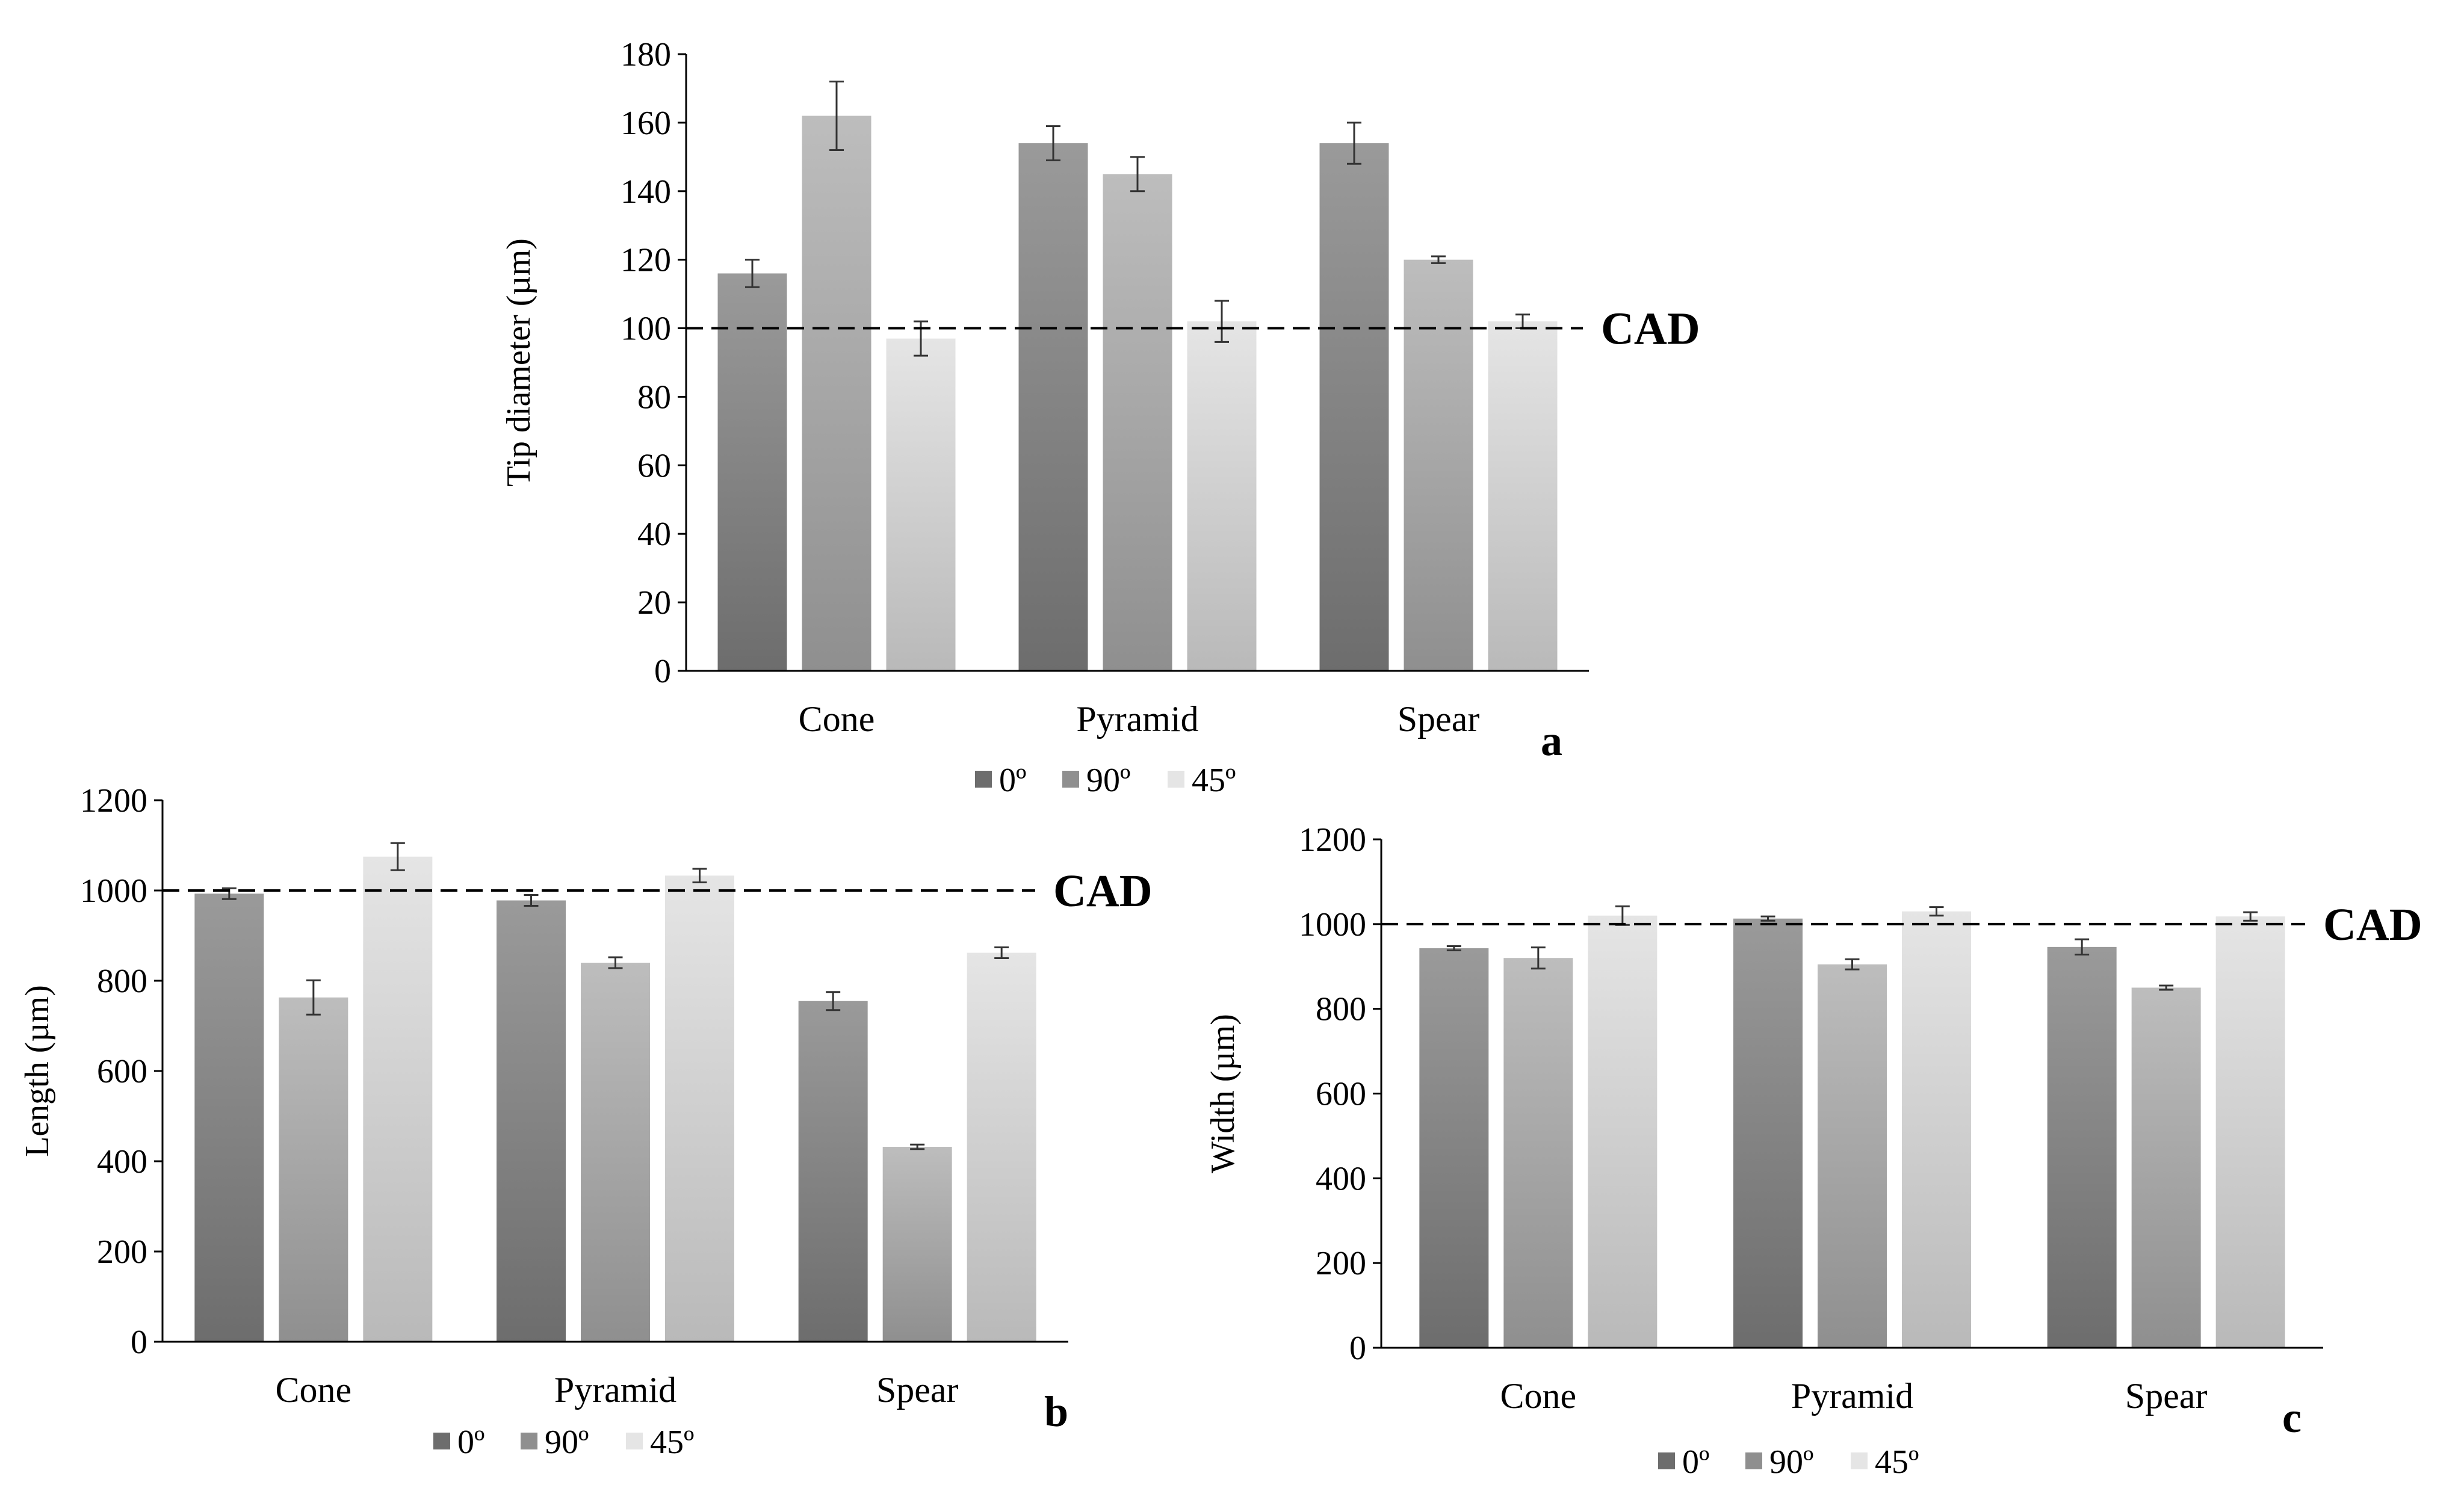 The height and width of the screenshot is (1500, 2464). What do you see at coordinates (654, 465) in the screenshot?
I see `y-tick-label: 60` at bounding box center [654, 465].